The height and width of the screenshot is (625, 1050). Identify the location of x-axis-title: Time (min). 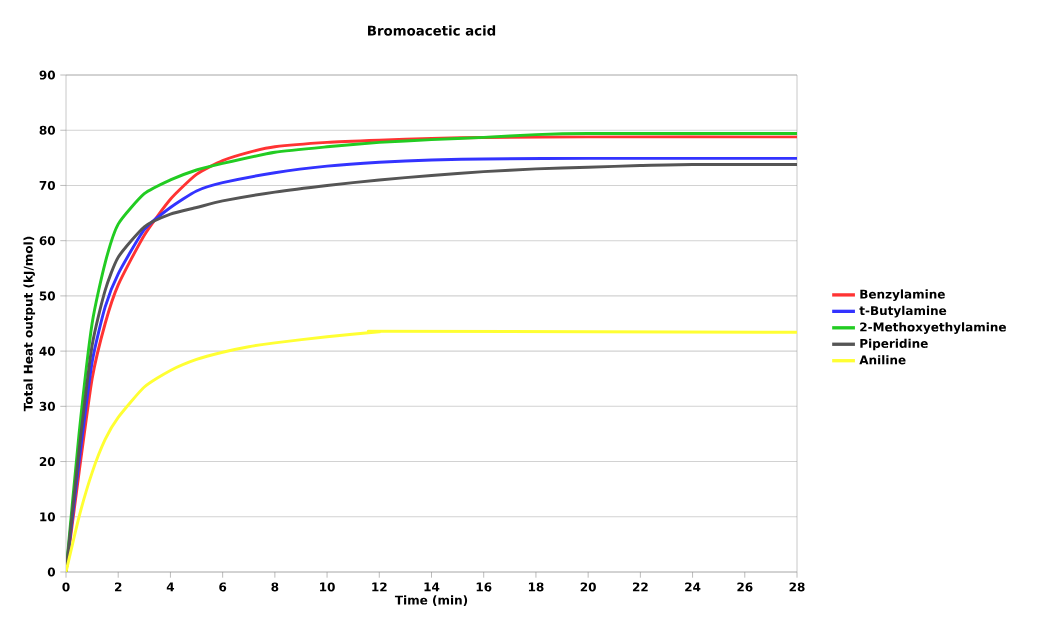
(431, 600).